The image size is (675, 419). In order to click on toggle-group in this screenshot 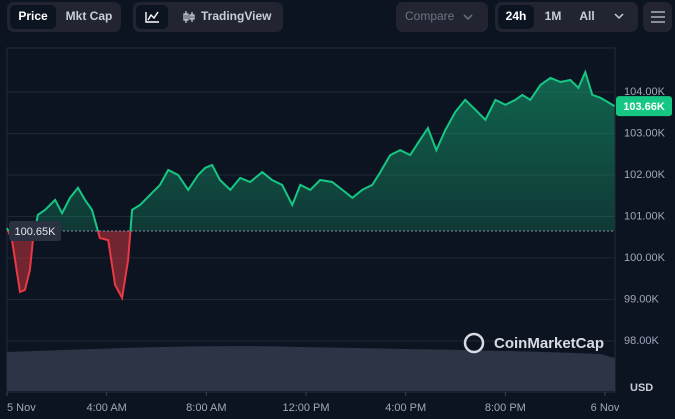, I will do `click(208, 17)`.